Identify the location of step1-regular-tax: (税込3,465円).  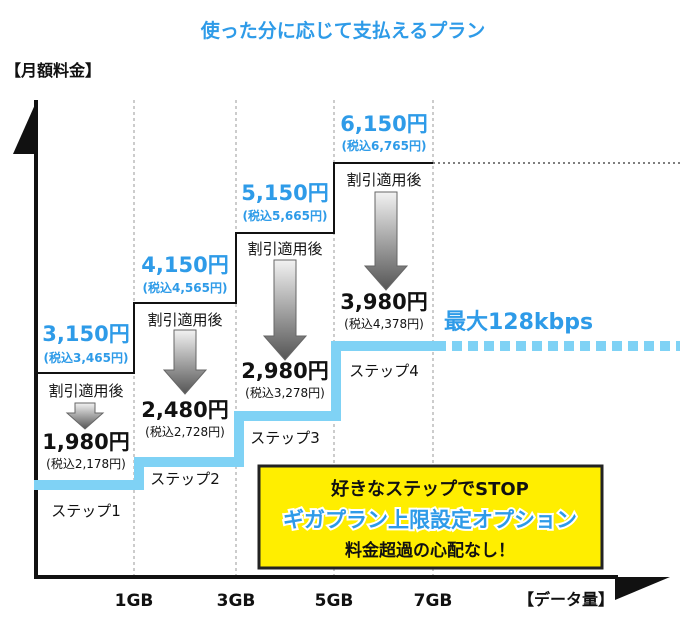
(86, 357).